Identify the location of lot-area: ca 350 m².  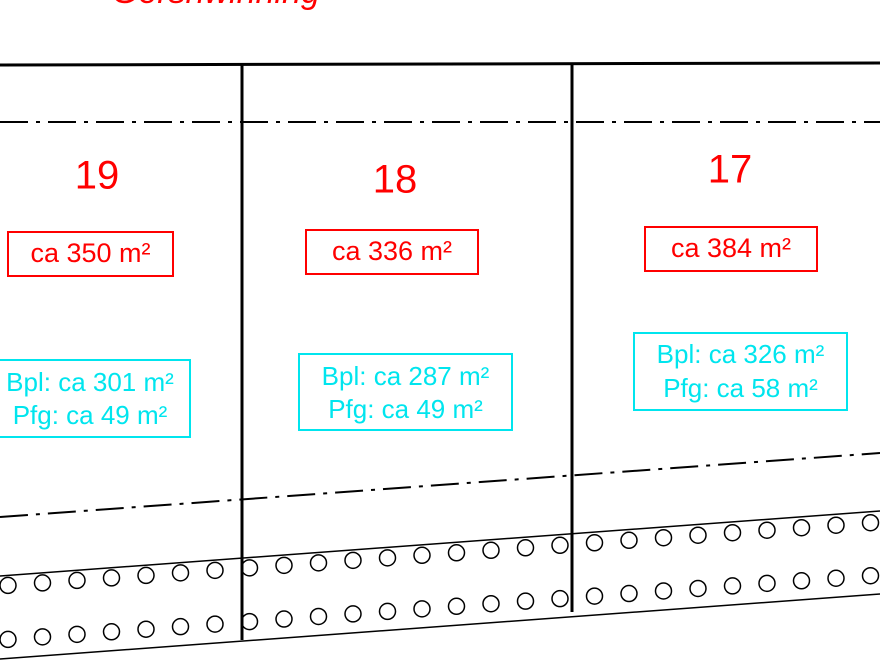
(90, 253).